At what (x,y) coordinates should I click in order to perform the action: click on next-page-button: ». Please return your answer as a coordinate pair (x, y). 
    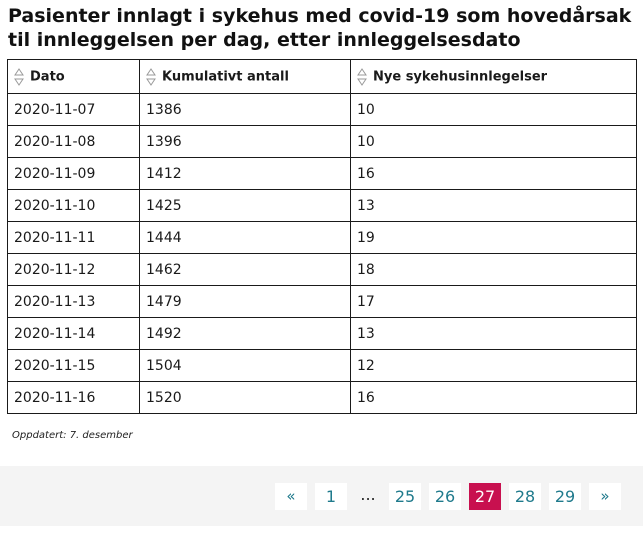
    Looking at the image, I should click on (605, 496).